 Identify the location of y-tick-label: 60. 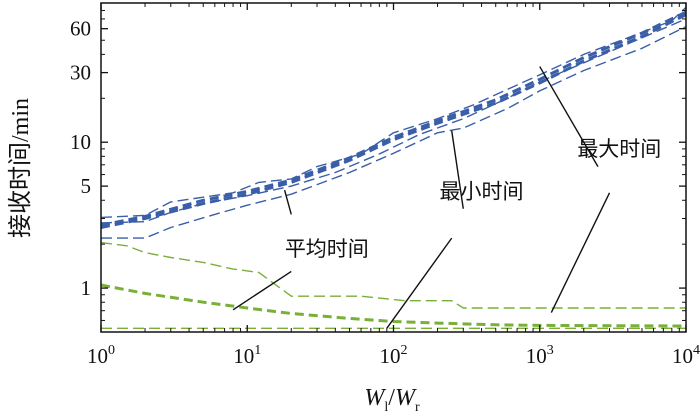
(80, 29).